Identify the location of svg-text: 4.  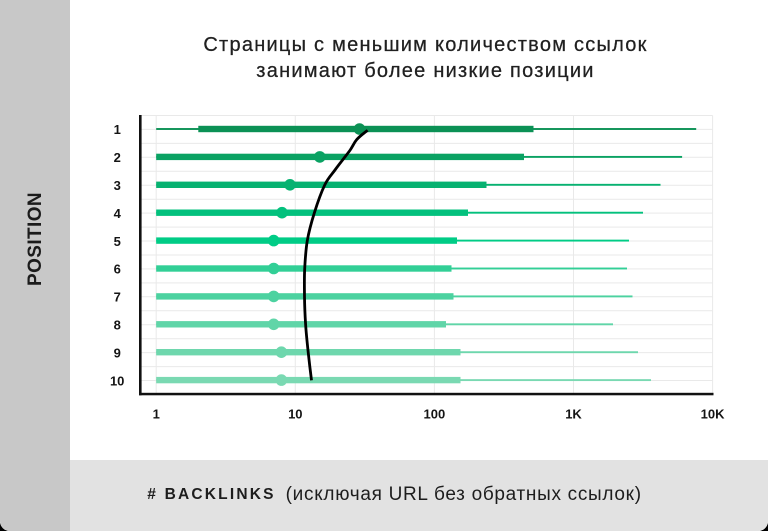
(118, 213).